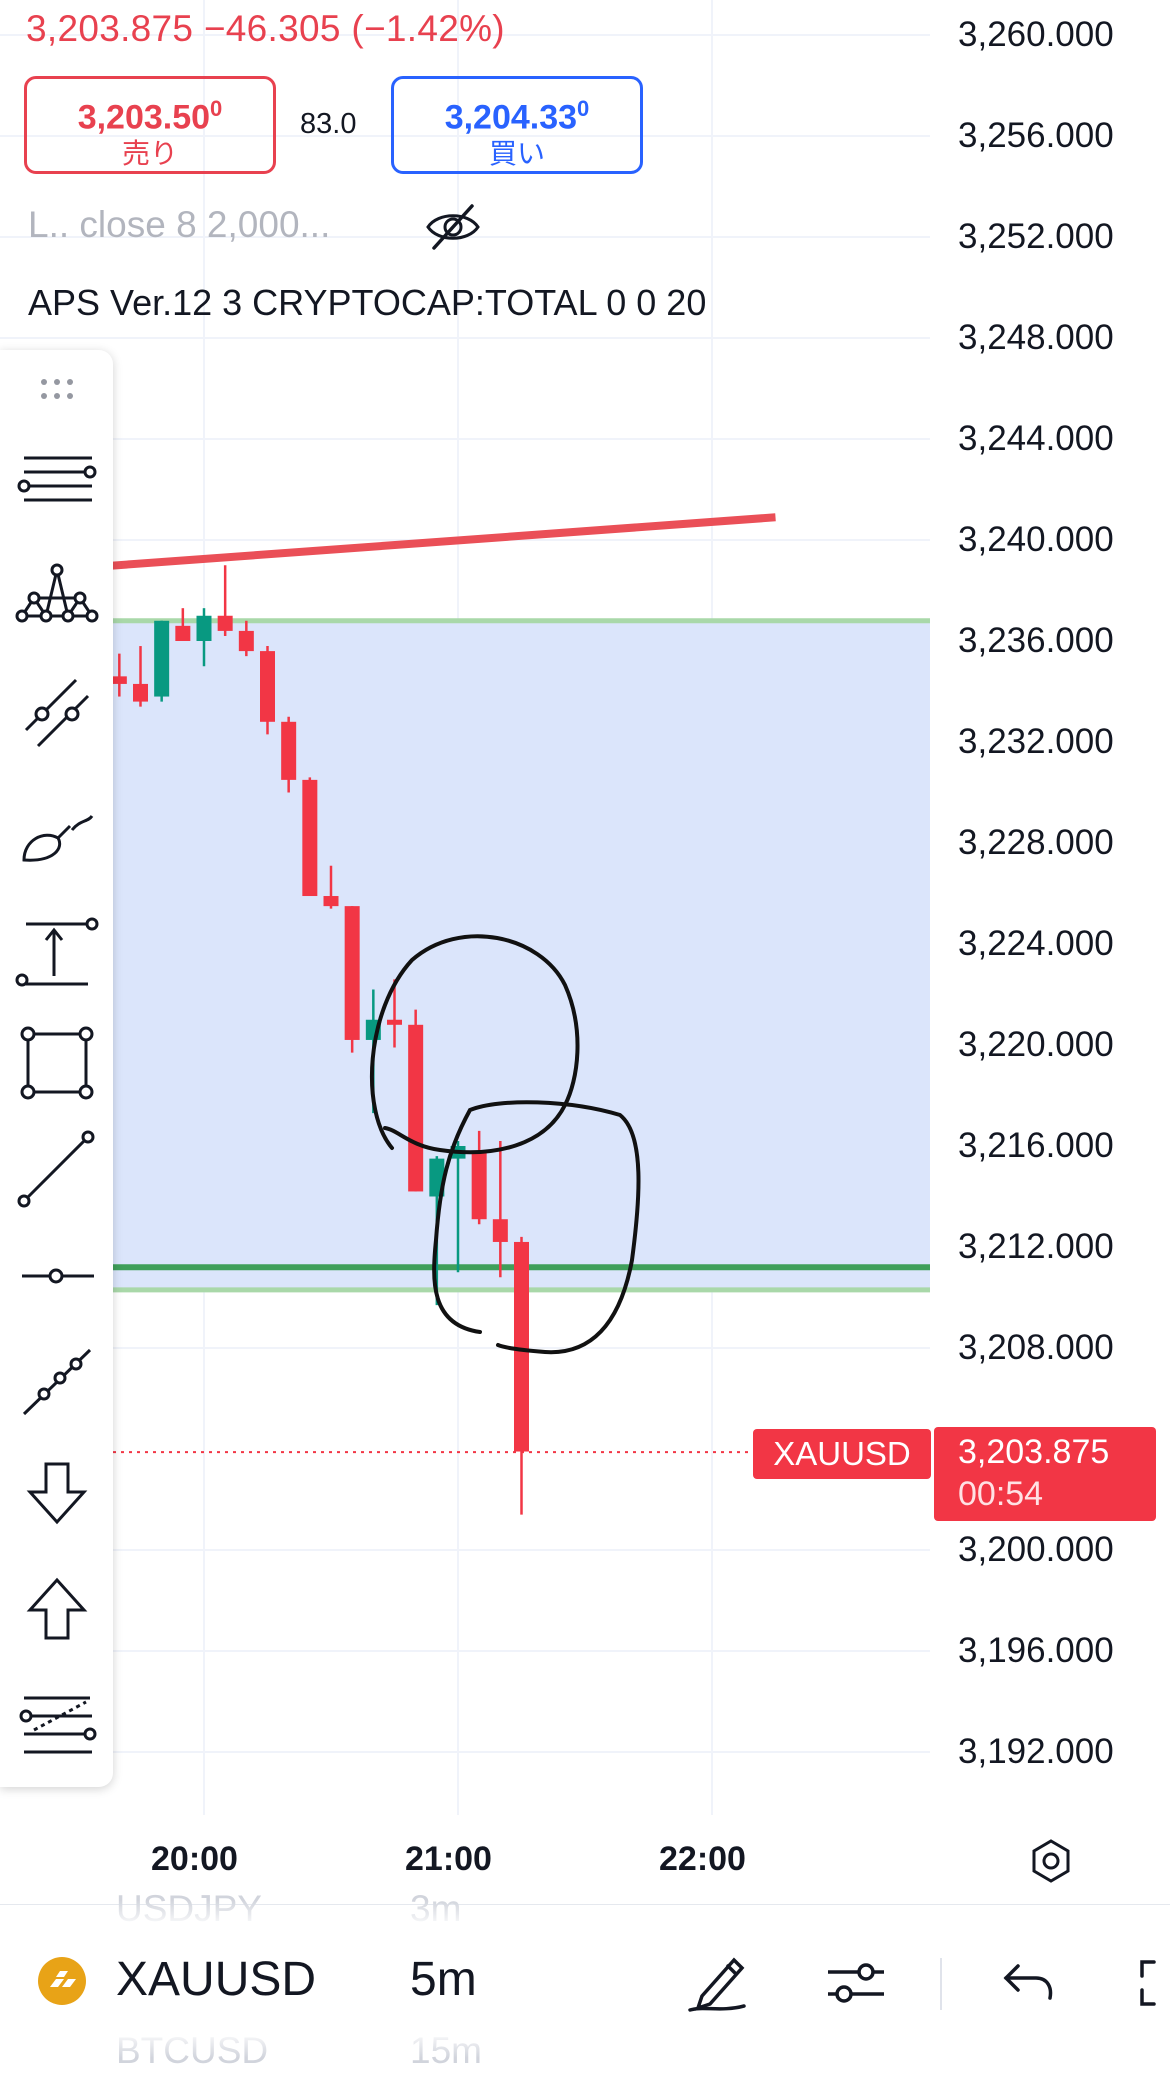  Describe the element at coordinates (1036, 741) in the screenshot. I see `price-tick-label: 3,232.000` at that location.